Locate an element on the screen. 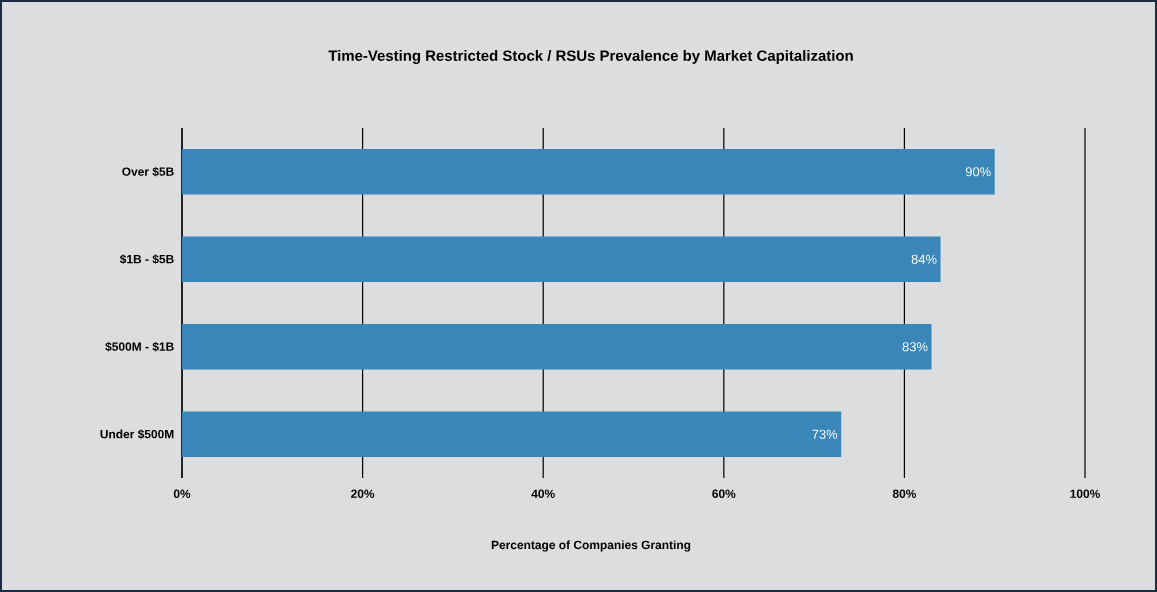  x-tick-label: 20% is located at coordinates (363, 493).